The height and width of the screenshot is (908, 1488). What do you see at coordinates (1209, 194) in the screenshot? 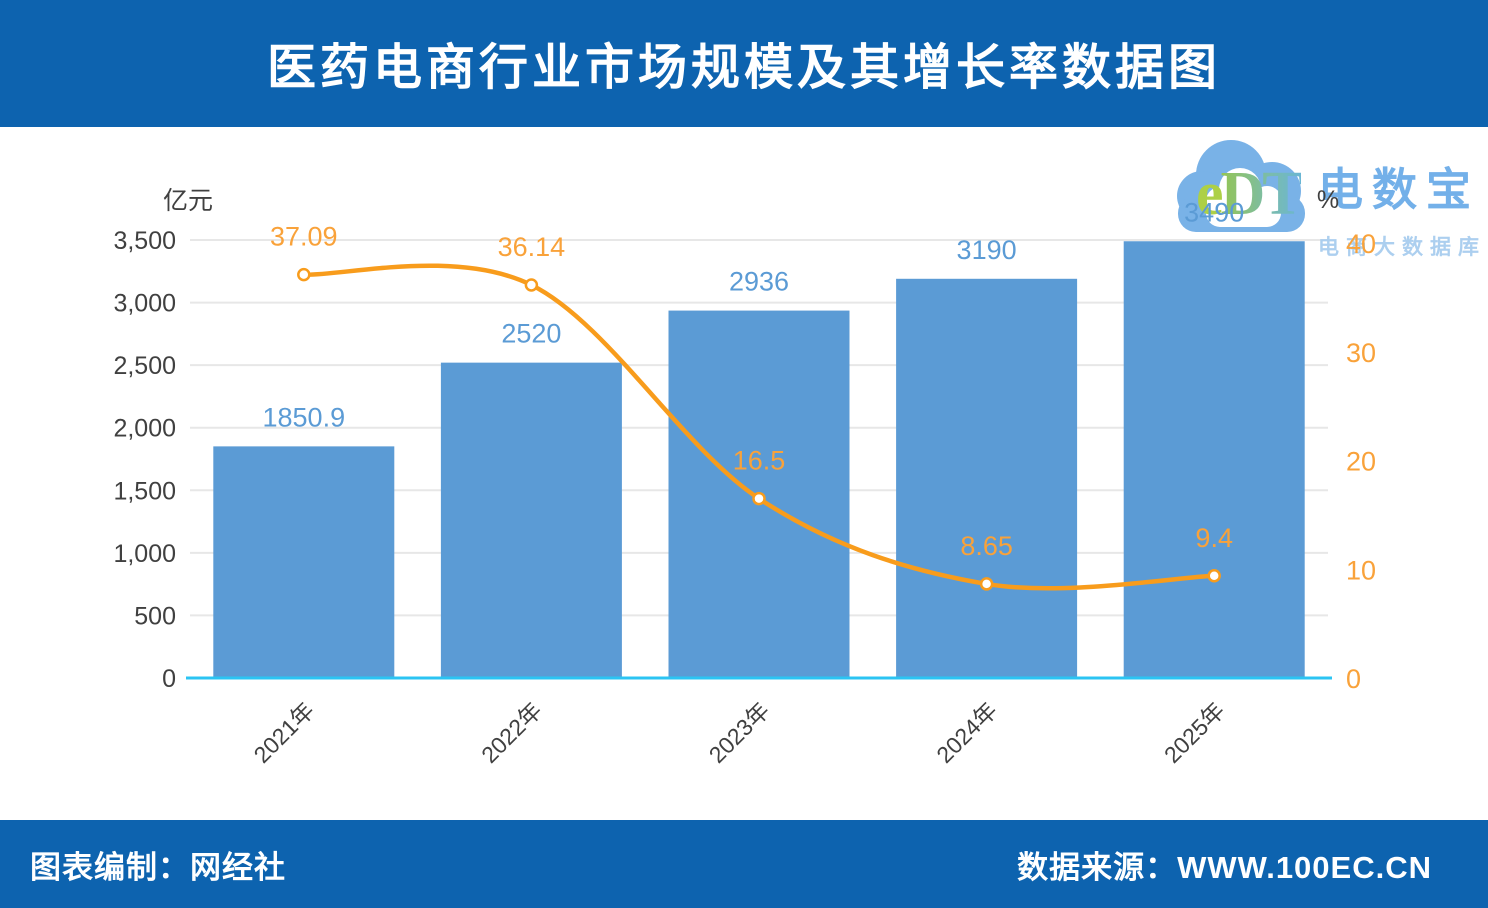
I see `monogram-letter-e: e` at bounding box center [1209, 194].